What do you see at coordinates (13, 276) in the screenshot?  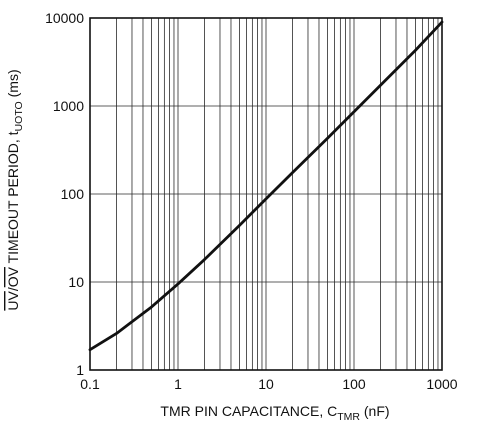 I see `y-axis-label-ov: OV` at bounding box center [13, 276].